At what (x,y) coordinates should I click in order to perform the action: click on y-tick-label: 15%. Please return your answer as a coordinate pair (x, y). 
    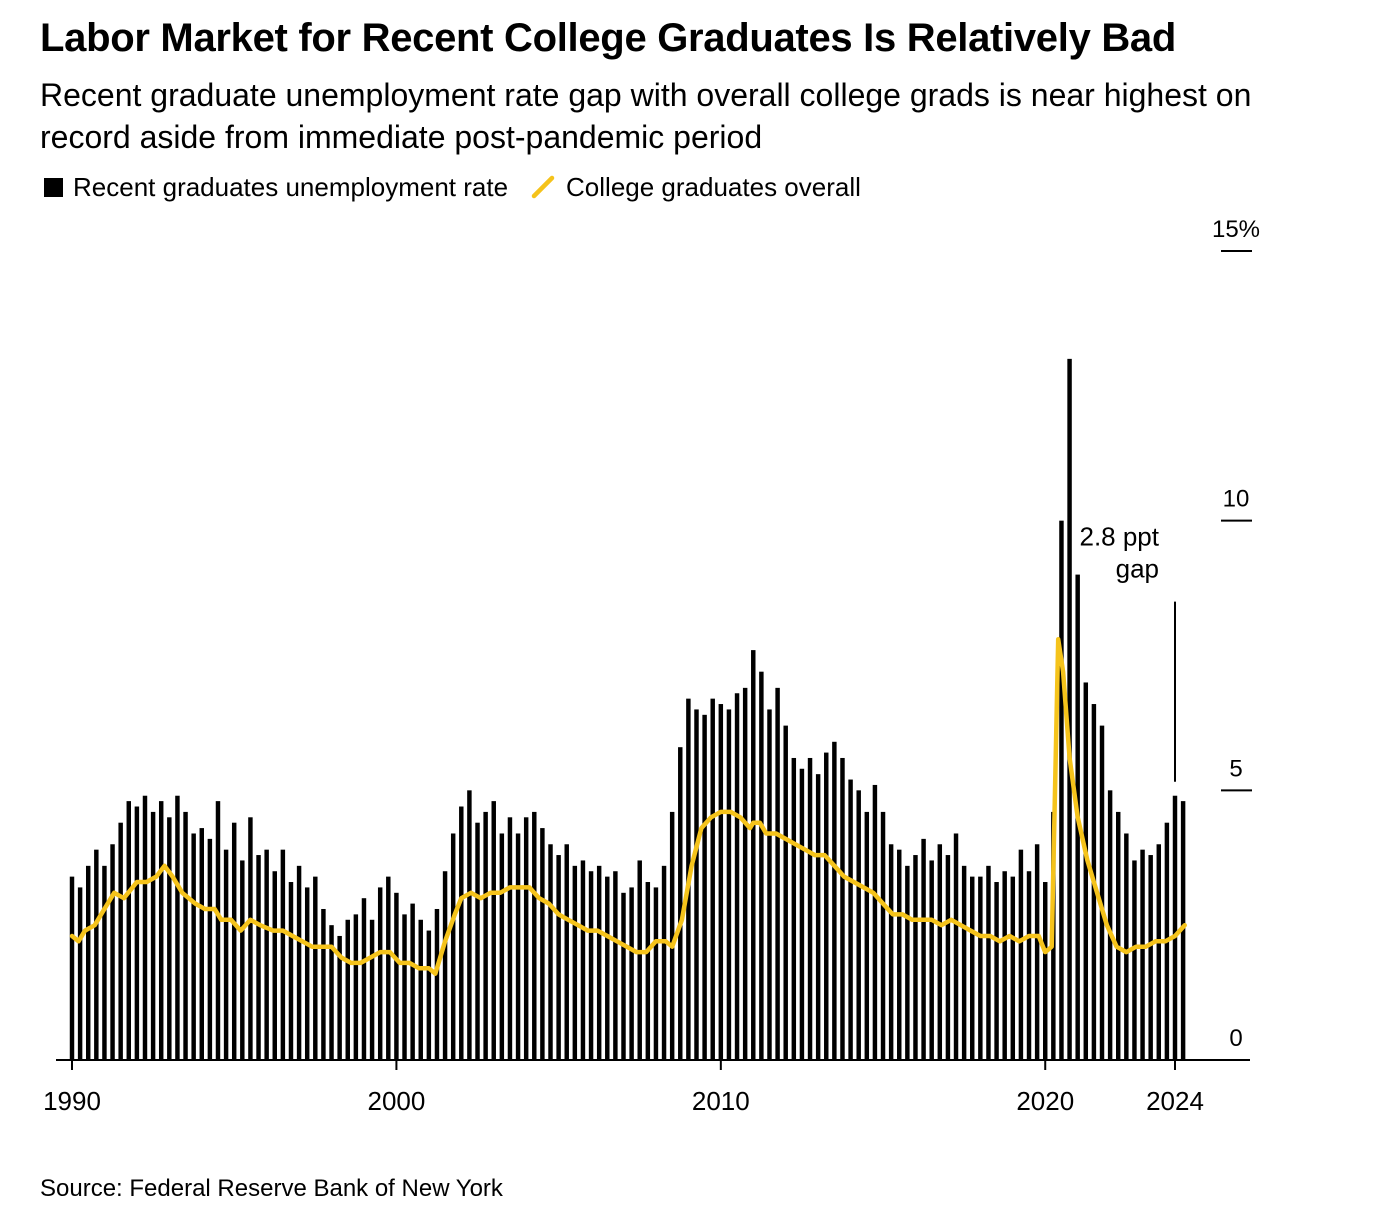
    Looking at the image, I should click on (1236, 229).